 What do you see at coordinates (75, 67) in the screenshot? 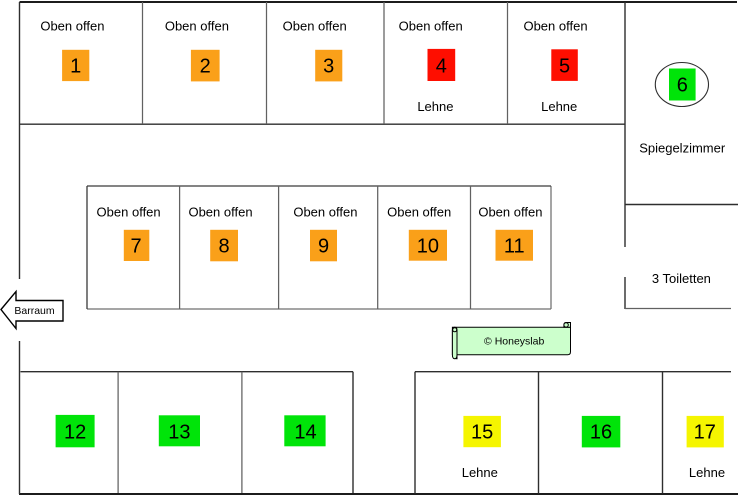
I see `svg-text: 1` at bounding box center [75, 67].